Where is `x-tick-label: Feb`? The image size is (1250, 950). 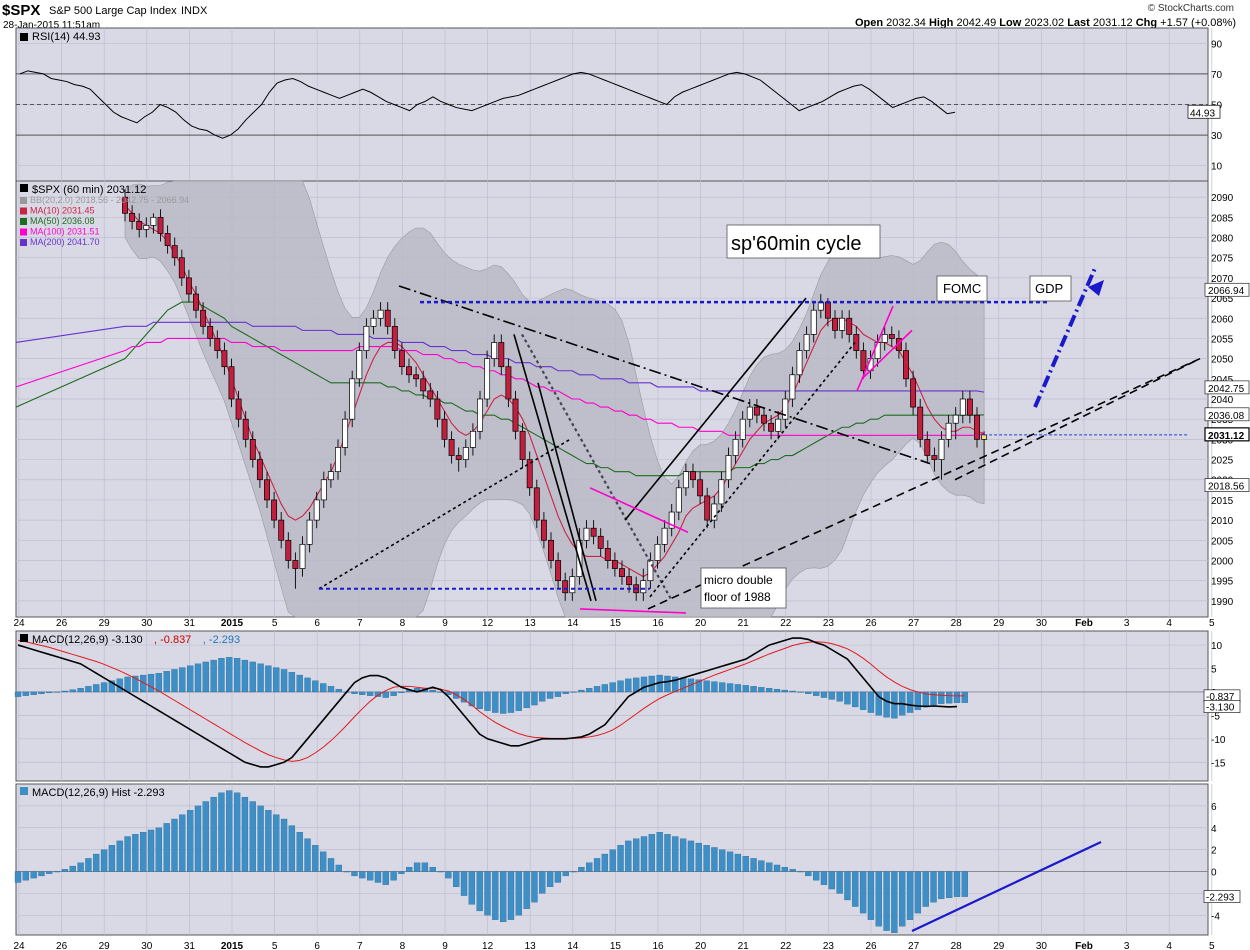 x-tick-label: Feb is located at coordinates (1084, 623).